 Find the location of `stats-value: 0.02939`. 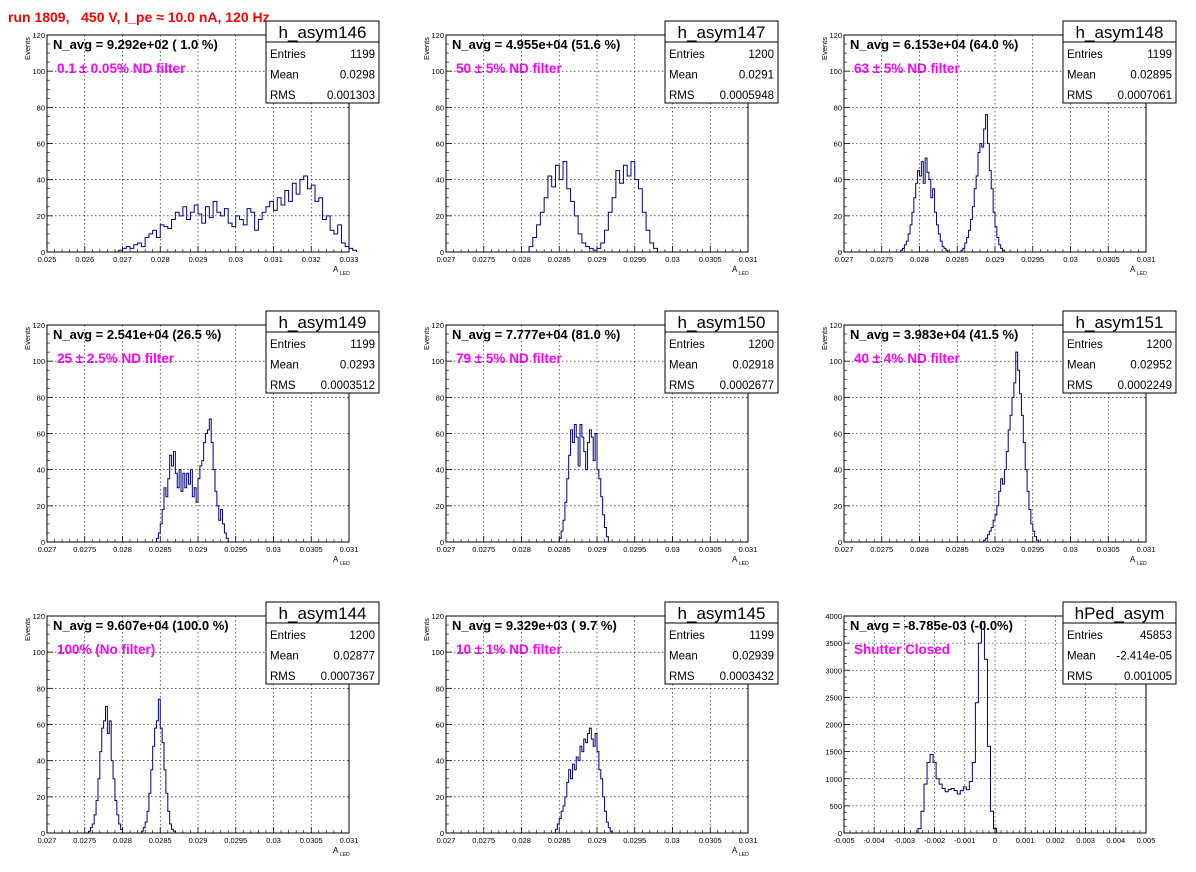

stats-value: 0.02939 is located at coordinates (753, 657).